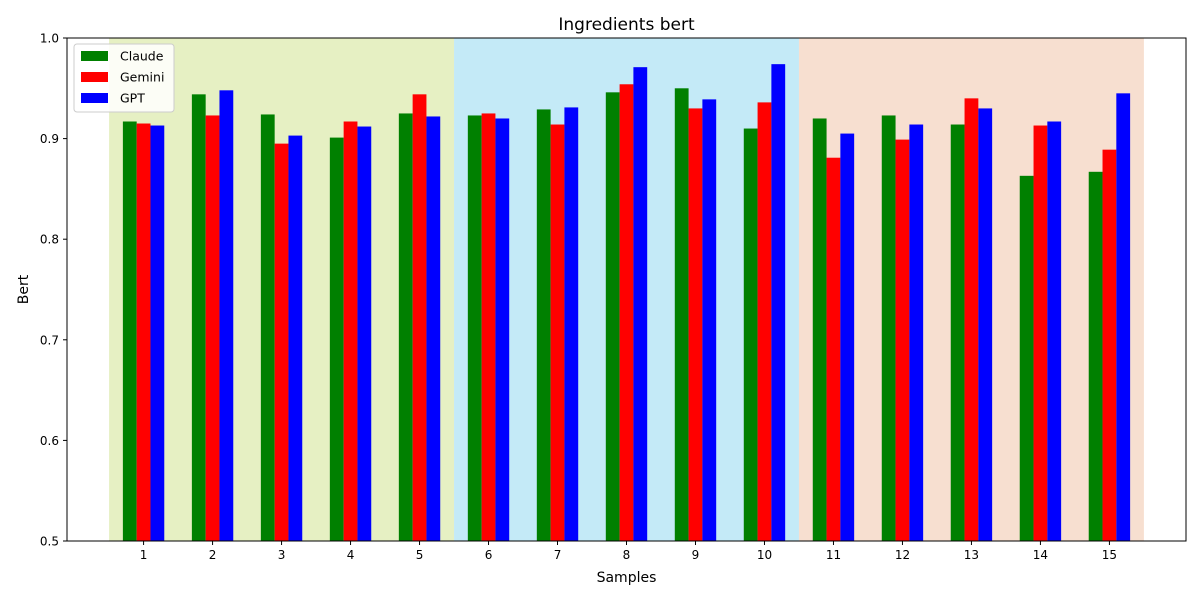  Describe the element at coordinates (24, 289) in the screenshot. I see `y-axis-label: Bert` at that location.